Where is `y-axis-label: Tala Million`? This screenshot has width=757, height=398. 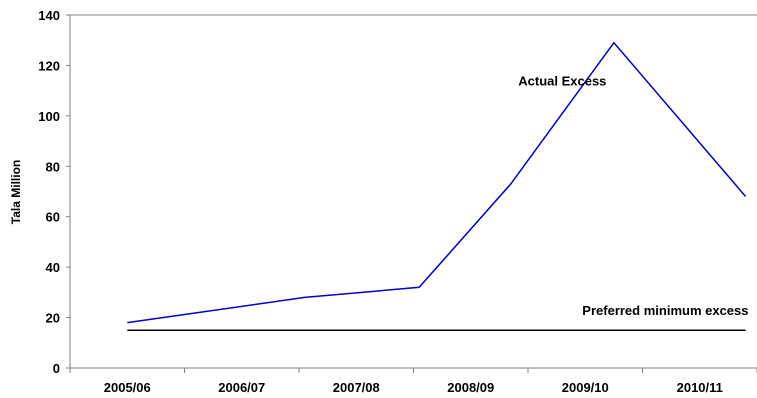 y-axis-label: Tala Million is located at coordinates (16, 192).